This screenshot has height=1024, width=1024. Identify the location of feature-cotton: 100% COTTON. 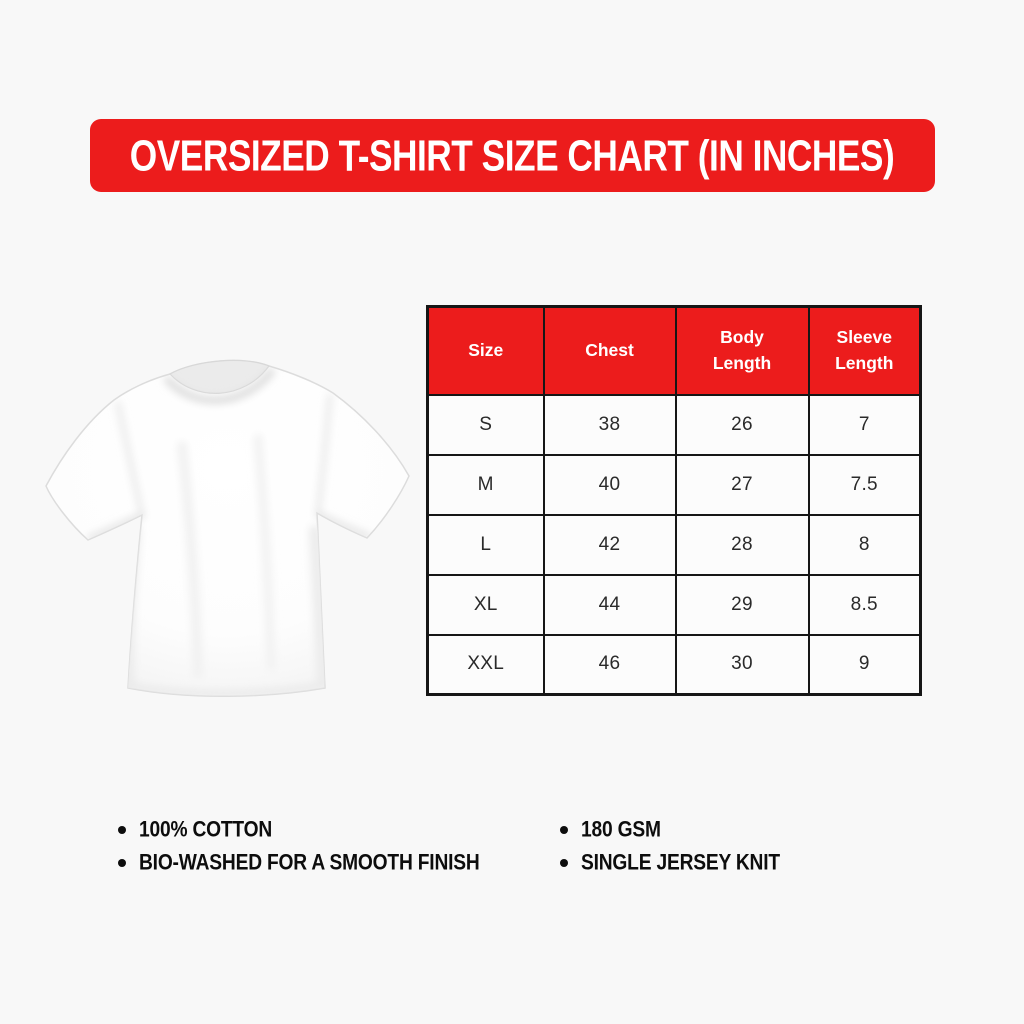
(206, 829).